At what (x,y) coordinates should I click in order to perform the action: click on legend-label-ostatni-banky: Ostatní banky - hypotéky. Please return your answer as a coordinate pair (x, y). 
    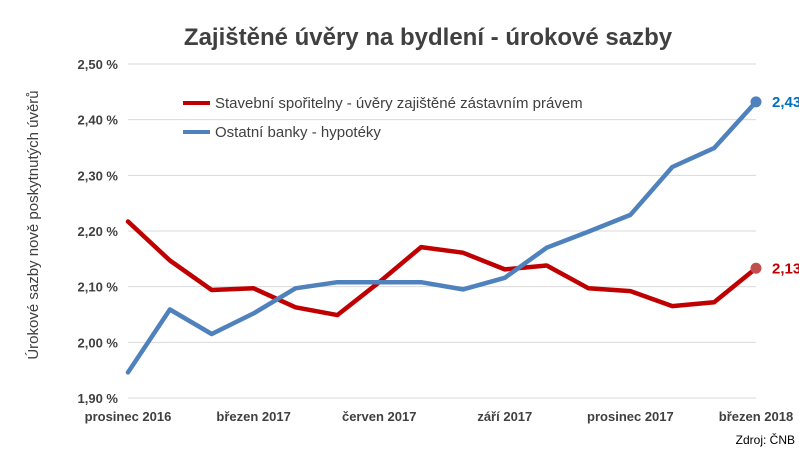
    Looking at the image, I should click on (298, 132).